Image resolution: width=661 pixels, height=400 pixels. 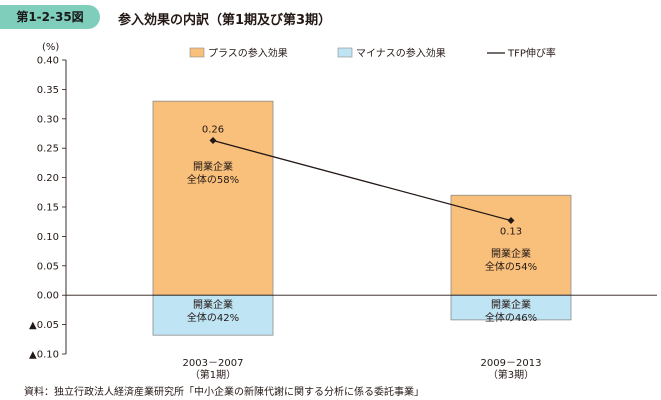 I want to click on y-tick-label-2: 0.30, so click(x=48, y=119).